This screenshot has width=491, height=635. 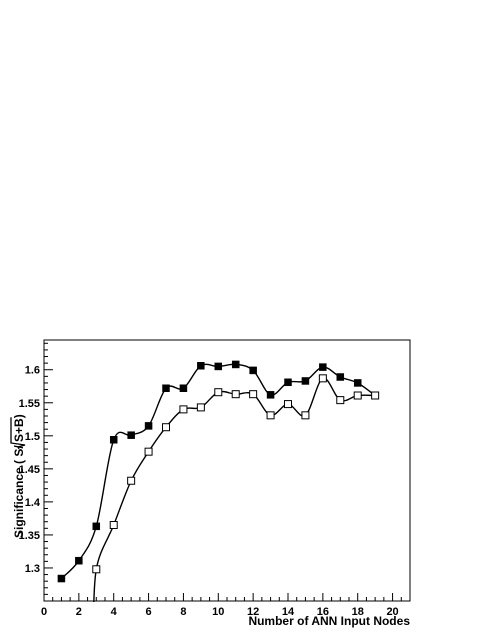 What do you see at coordinates (29, 404) in the screenshot?
I see `y-tick-label: 1.55` at bounding box center [29, 404].